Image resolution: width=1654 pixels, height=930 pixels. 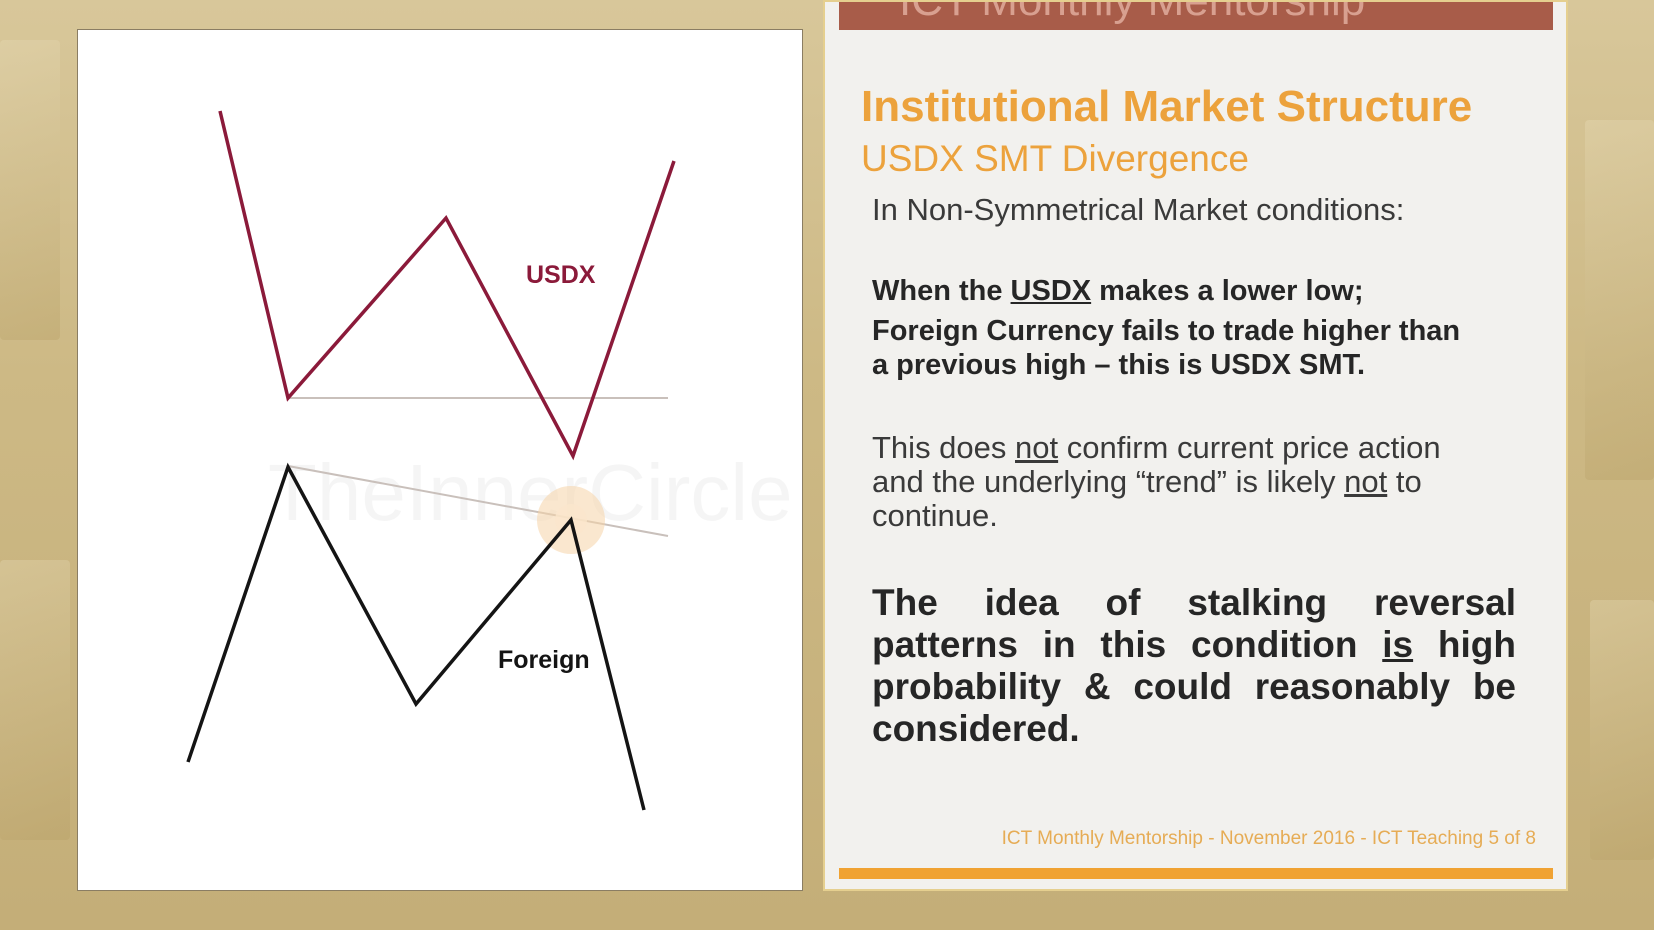 What do you see at coordinates (1055, 158) in the screenshot?
I see `slide-subtitle: USDX SMT Divergence` at bounding box center [1055, 158].